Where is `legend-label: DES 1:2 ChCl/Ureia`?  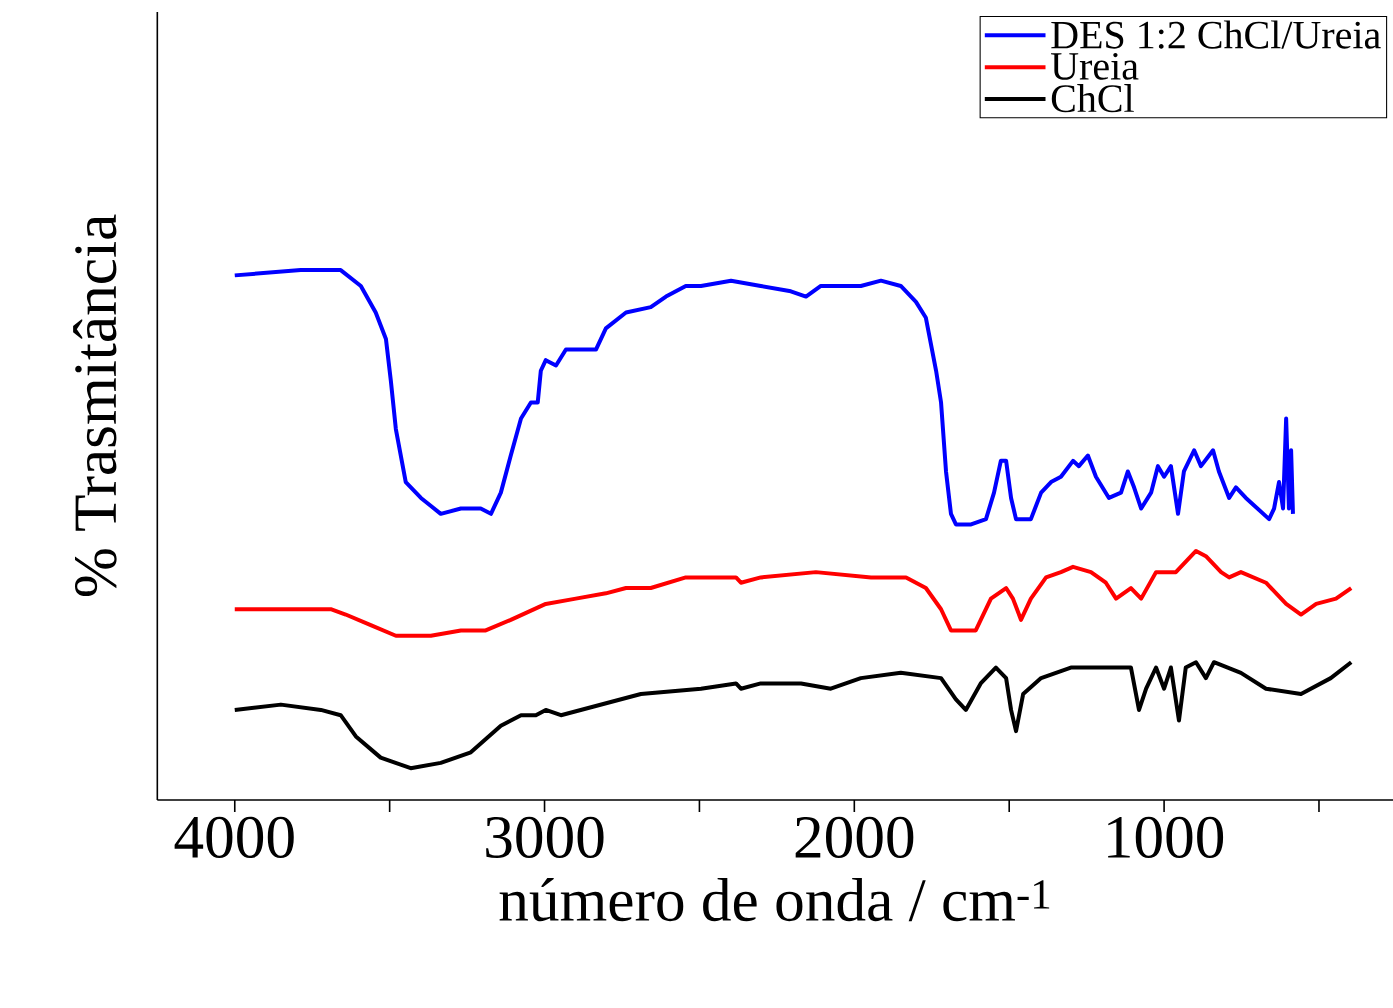
legend-label: DES 1:2 ChCl/Ureia is located at coordinates (1216, 34).